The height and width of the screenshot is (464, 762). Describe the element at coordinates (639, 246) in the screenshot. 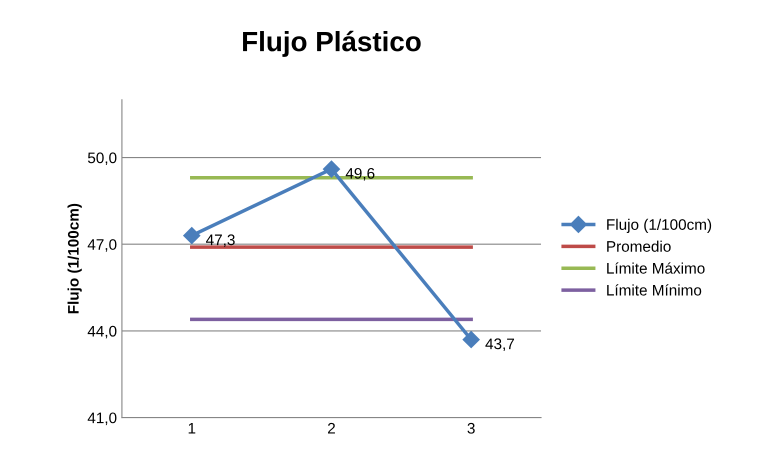

I see `legend-label: Promedio` at that location.